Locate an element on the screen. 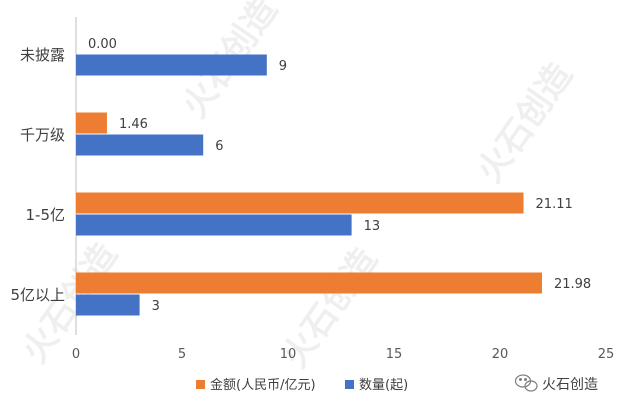 Image resolution: width=622 pixels, height=409 pixels. data-label-1-0: 9 is located at coordinates (283, 66).